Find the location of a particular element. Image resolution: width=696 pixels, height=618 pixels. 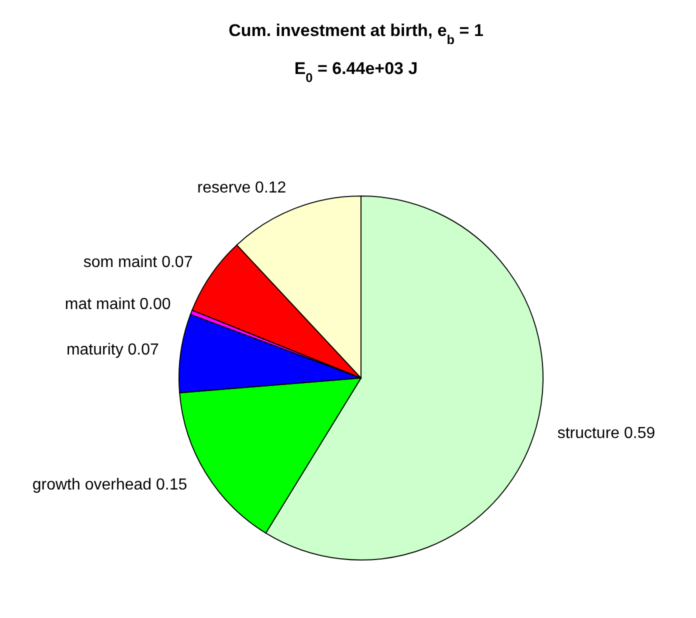

chart-title: Cum. investment at birth, e$_{b}$ = 1 is located at coordinates (356, 33).